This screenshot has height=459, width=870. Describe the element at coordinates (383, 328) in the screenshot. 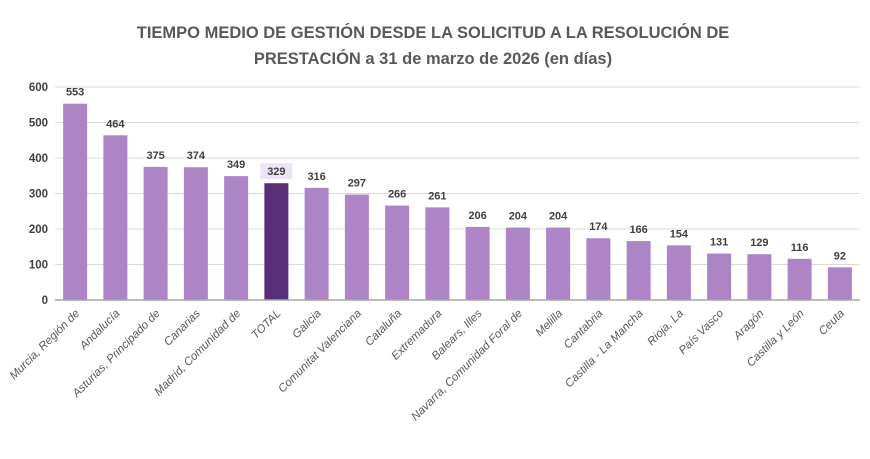

I see `x-tick-label: Cataluña` at that location.